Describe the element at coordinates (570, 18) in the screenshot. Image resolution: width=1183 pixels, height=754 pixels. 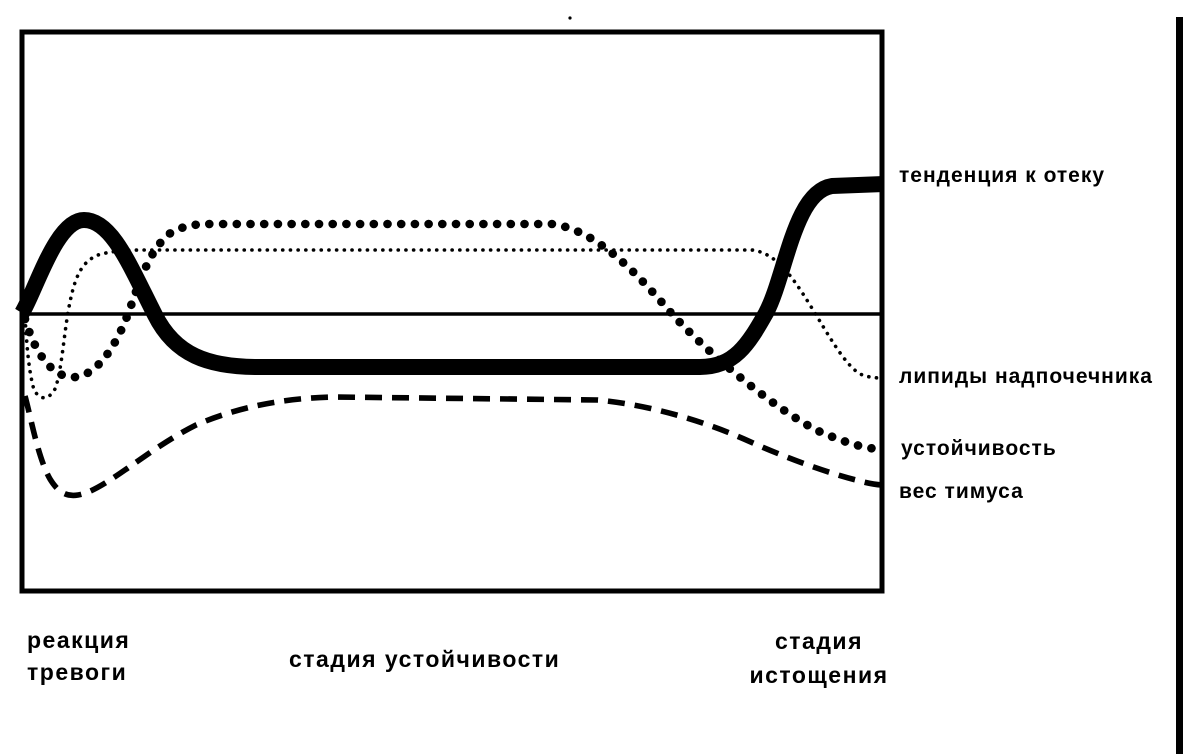
I see `ink-speck` at that location.